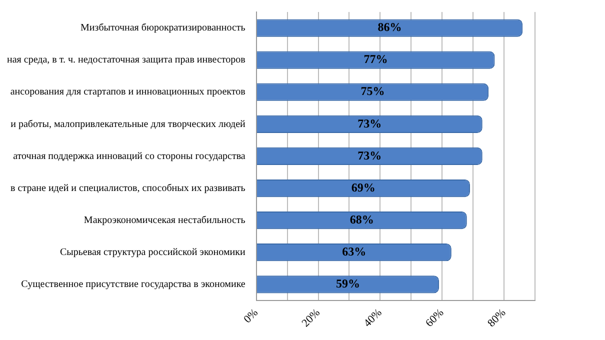 The height and width of the screenshot is (340, 605). Describe the element at coordinates (128, 92) in the screenshot. I see `y-tick-label: ансорования для стартапов и инновационных проектов` at that location.